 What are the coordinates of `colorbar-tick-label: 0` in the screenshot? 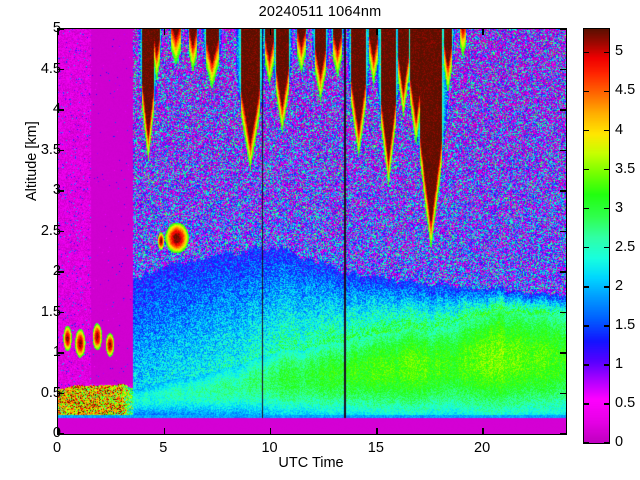 It's located at (619, 442).